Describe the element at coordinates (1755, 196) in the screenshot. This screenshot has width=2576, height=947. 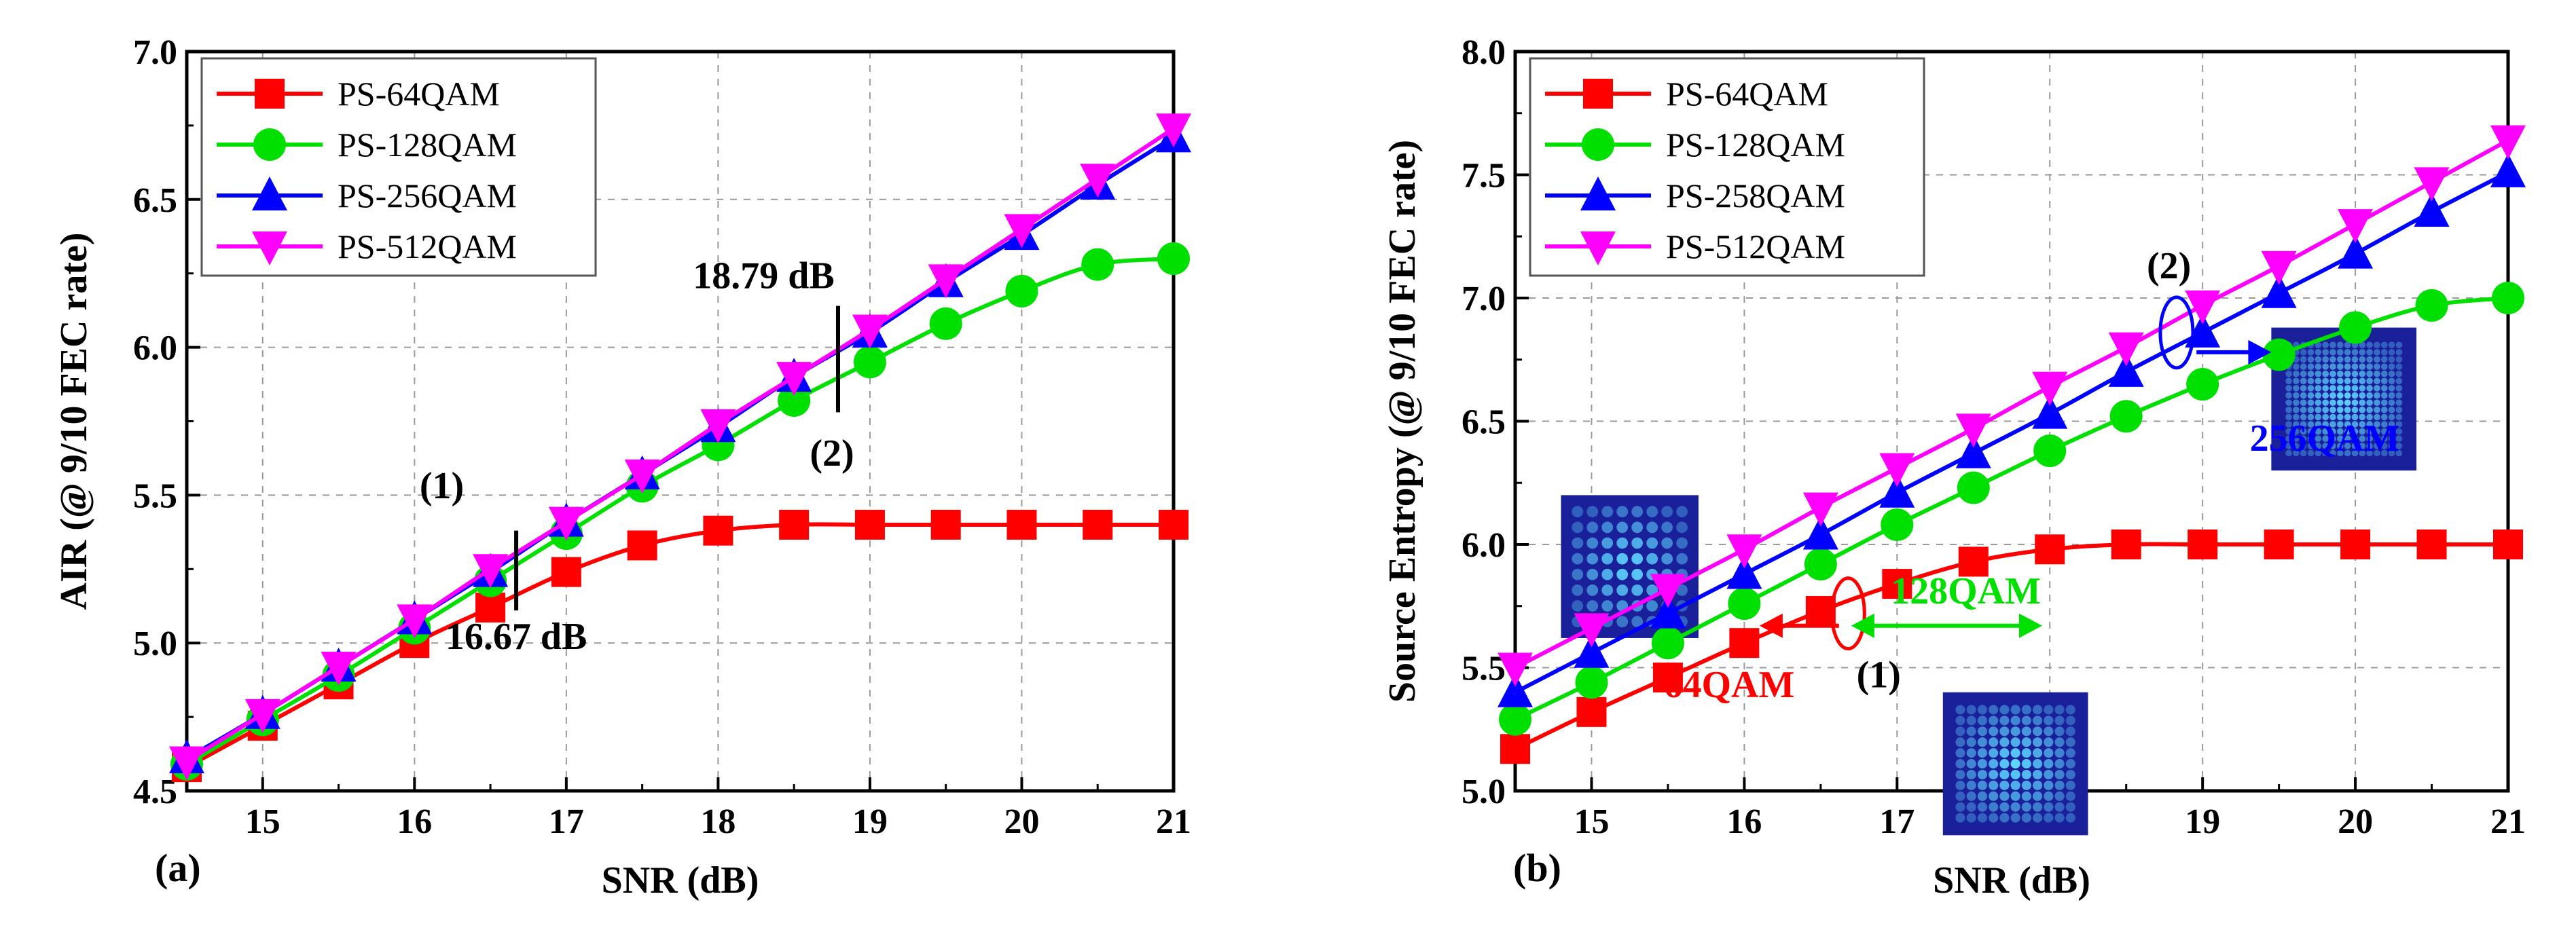
I see `legend-label: PS-258QAM` at that location.